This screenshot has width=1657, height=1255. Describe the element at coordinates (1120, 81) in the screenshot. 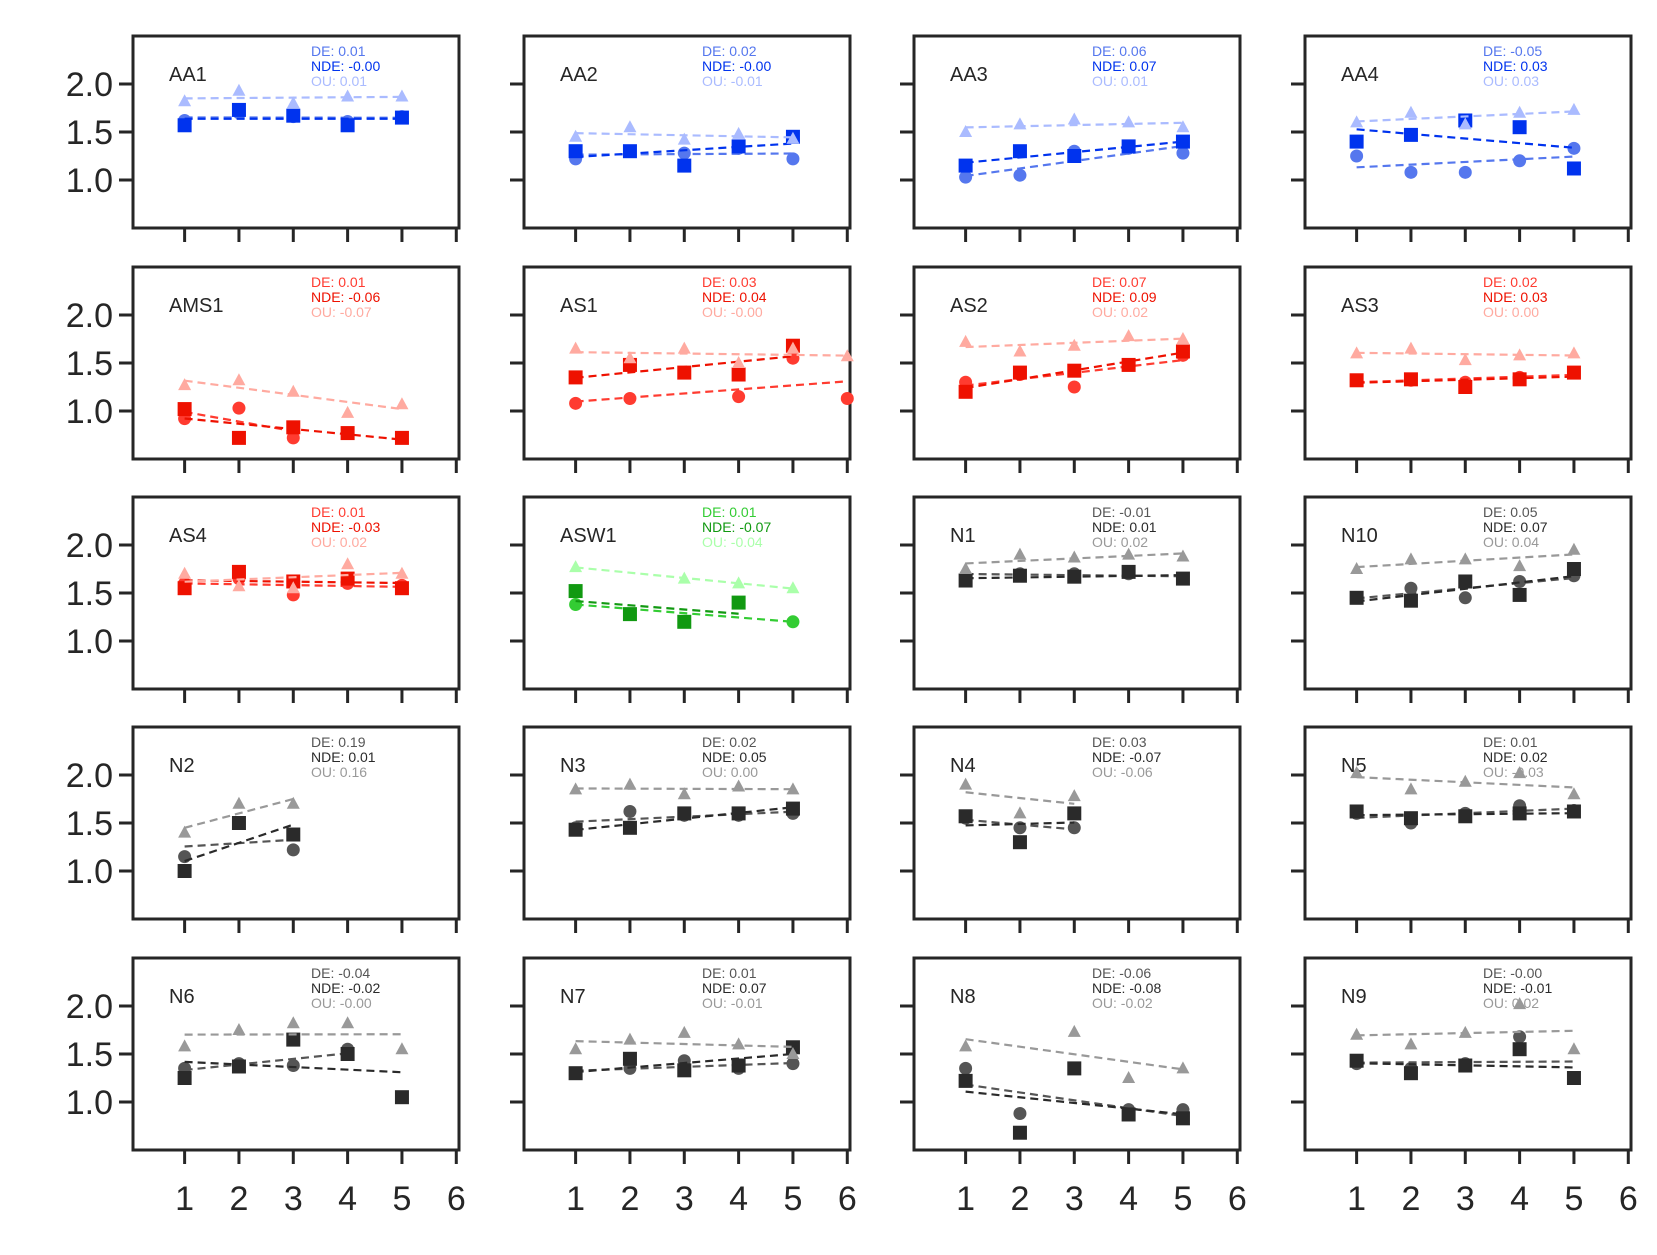

I see `stat-ou: OU: 0.01` at that location.